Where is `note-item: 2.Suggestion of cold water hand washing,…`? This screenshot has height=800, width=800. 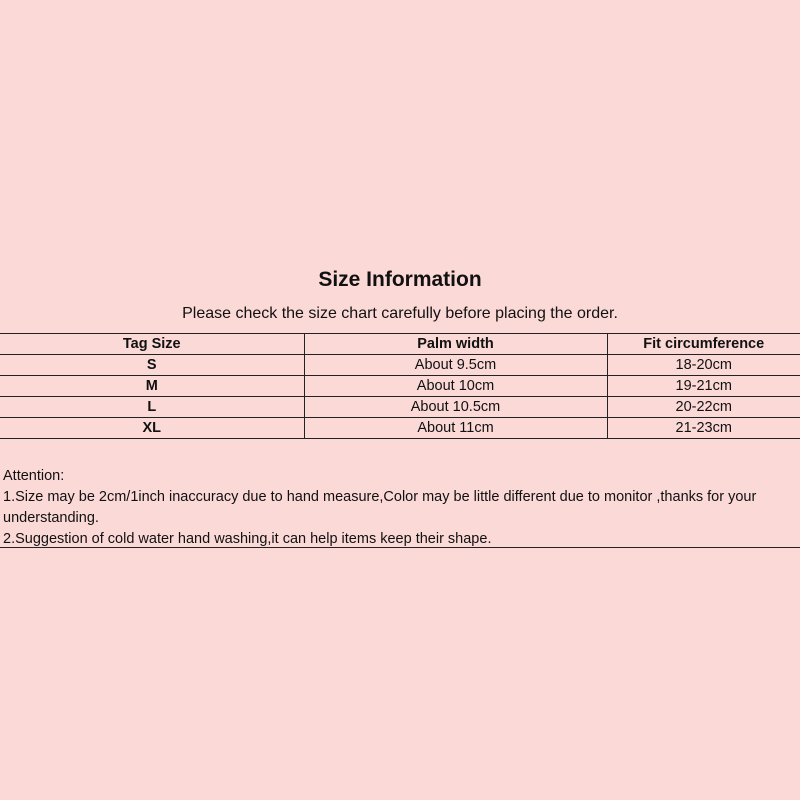 note-item: 2.Suggestion of cold water hand washing,… is located at coordinates (247, 539).